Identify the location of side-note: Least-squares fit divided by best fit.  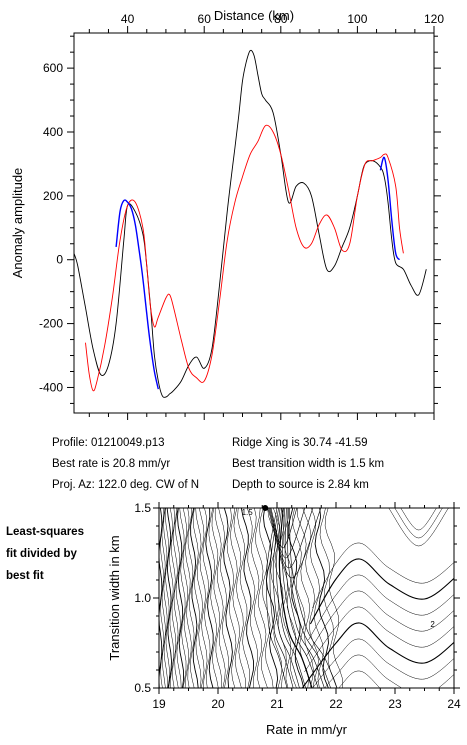
(45, 554).